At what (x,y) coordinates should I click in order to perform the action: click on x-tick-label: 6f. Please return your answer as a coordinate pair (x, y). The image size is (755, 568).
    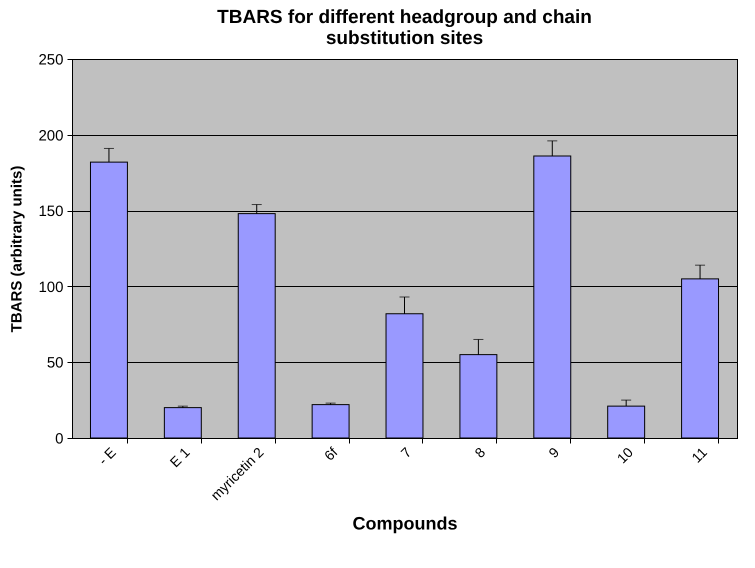
    Looking at the image, I should click on (330, 454).